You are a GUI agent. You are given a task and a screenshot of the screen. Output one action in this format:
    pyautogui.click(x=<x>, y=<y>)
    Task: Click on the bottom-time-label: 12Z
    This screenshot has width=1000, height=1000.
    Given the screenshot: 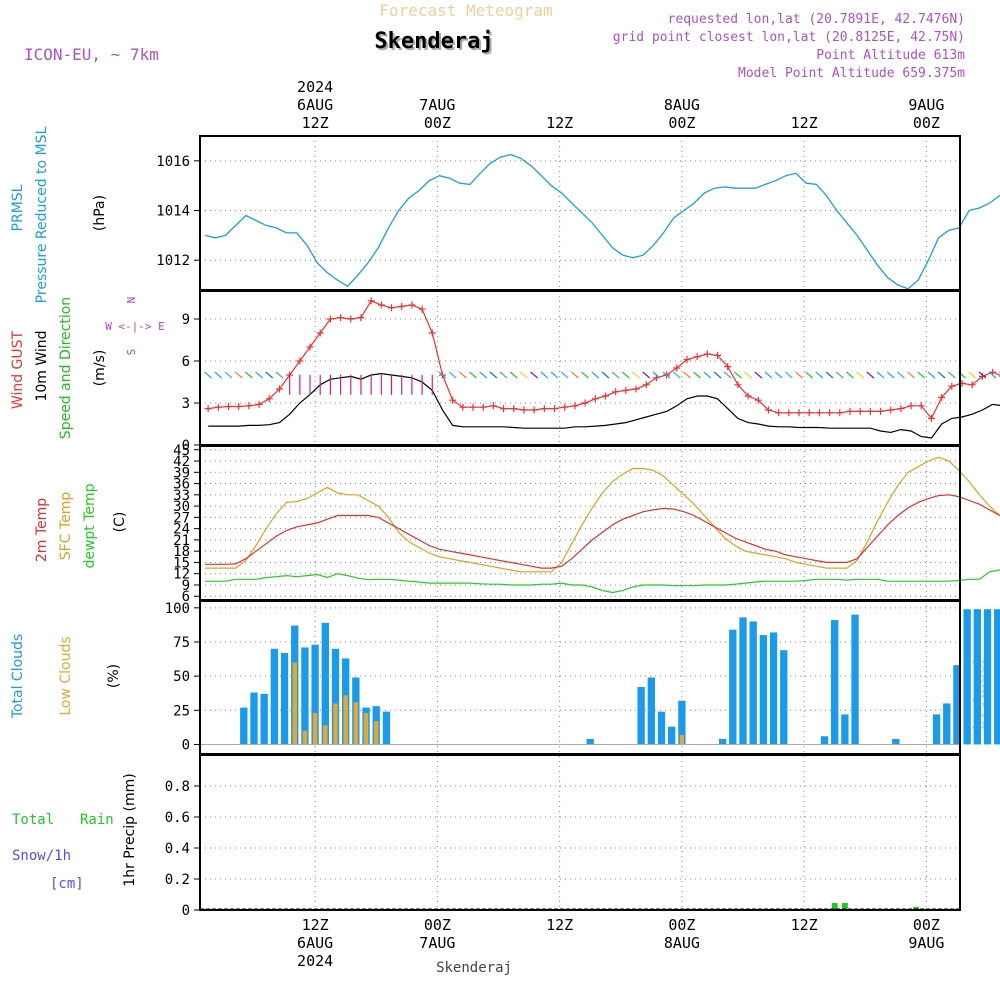 What is the action you would take?
    pyautogui.click(x=315, y=925)
    